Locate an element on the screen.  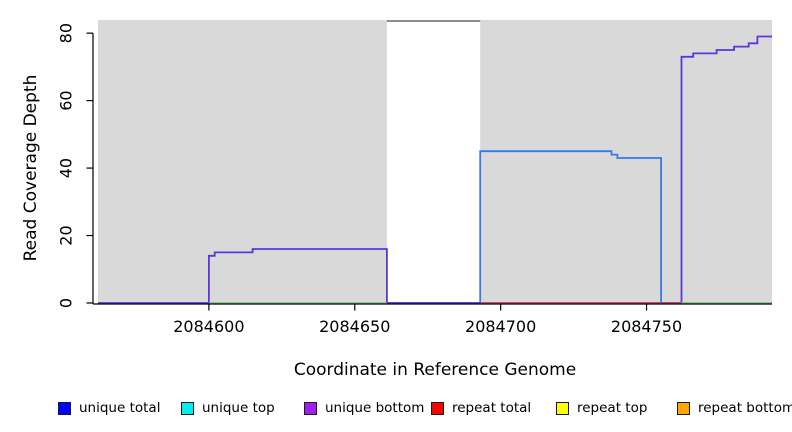
y-tick-label: 40 is located at coordinates (66, 168).